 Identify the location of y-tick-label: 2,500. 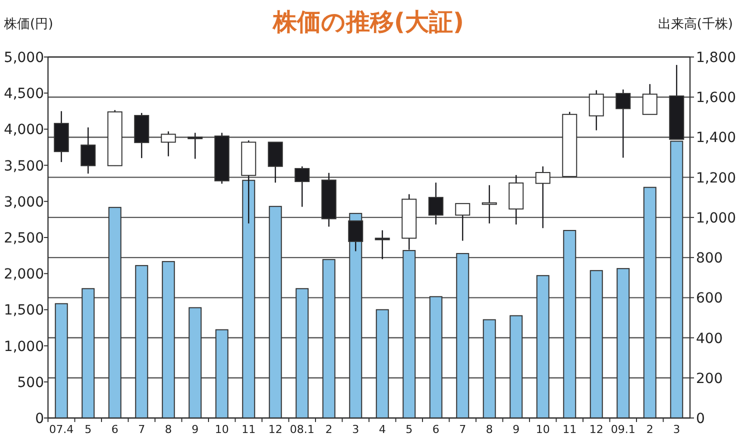
(24, 238).